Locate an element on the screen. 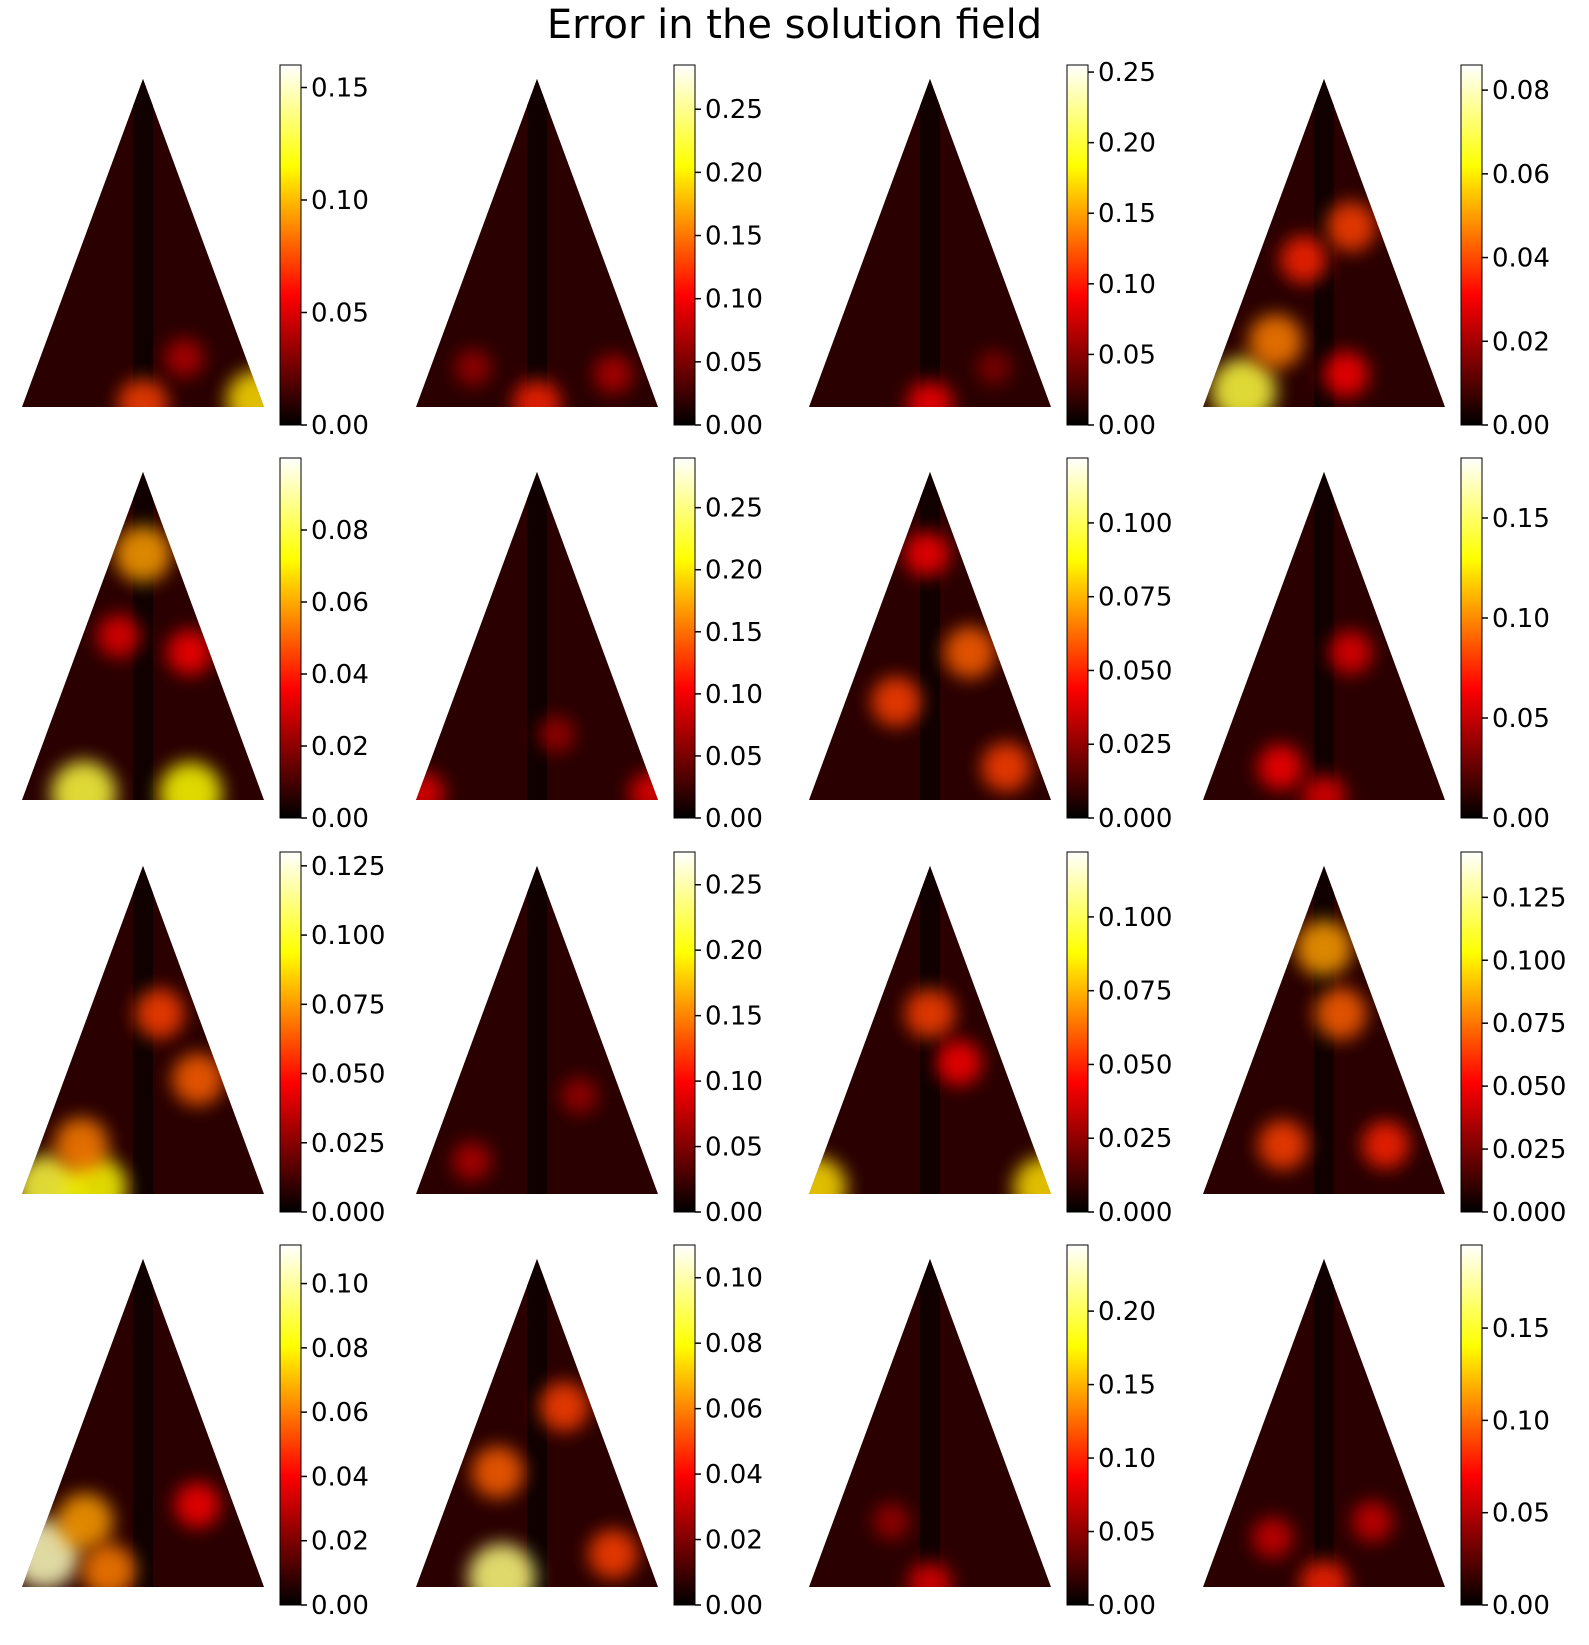 The image size is (1589, 1645). heatmap-panel: 0.00 0.05 0.10 0.15 is located at coordinates (1378, 1438).